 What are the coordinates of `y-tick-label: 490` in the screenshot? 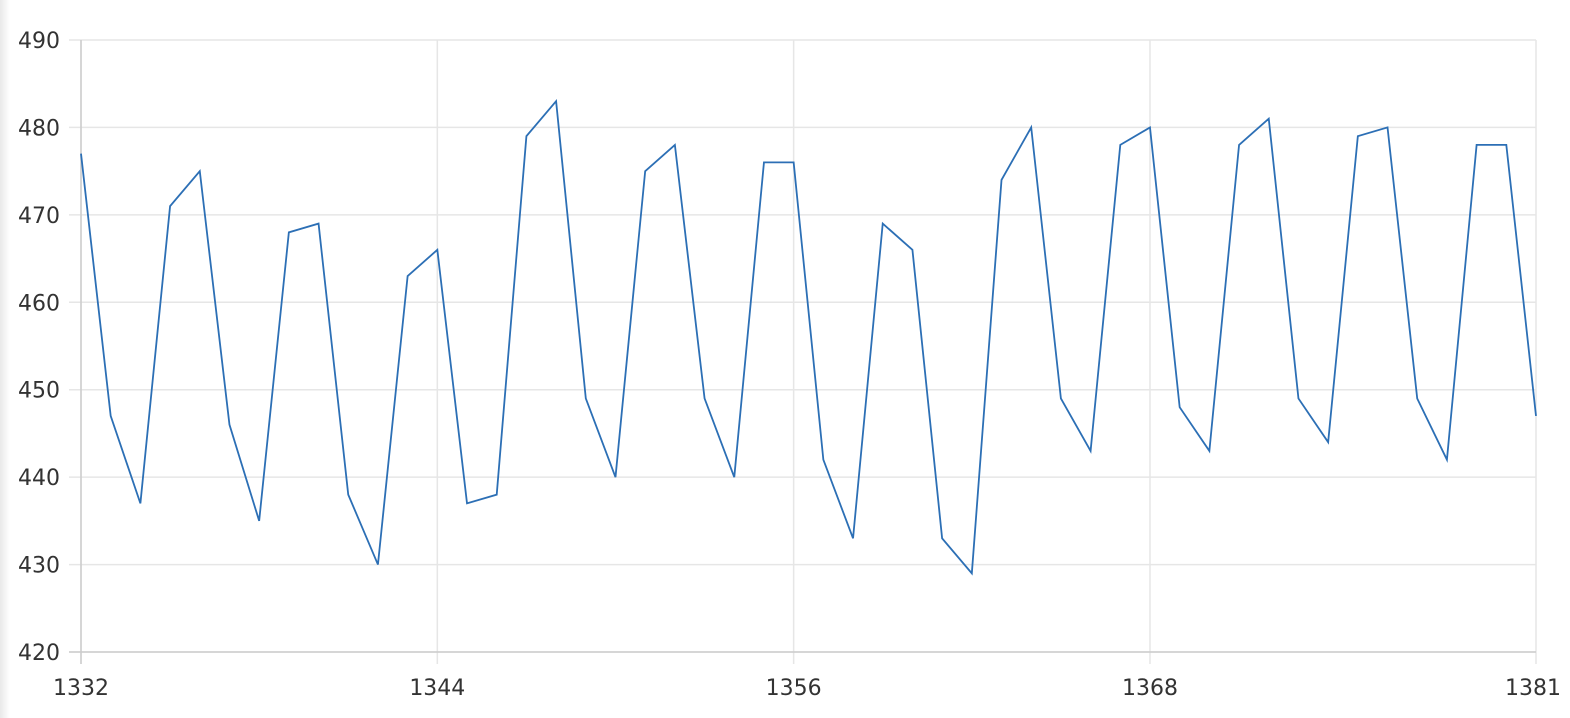 It's located at (39, 41).